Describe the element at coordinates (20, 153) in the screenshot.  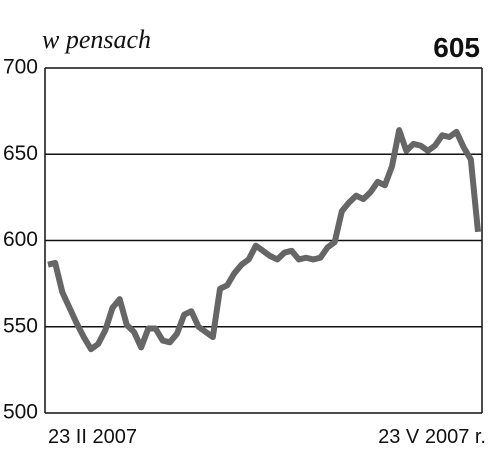
I see `y-tick-label: 650` at that location.